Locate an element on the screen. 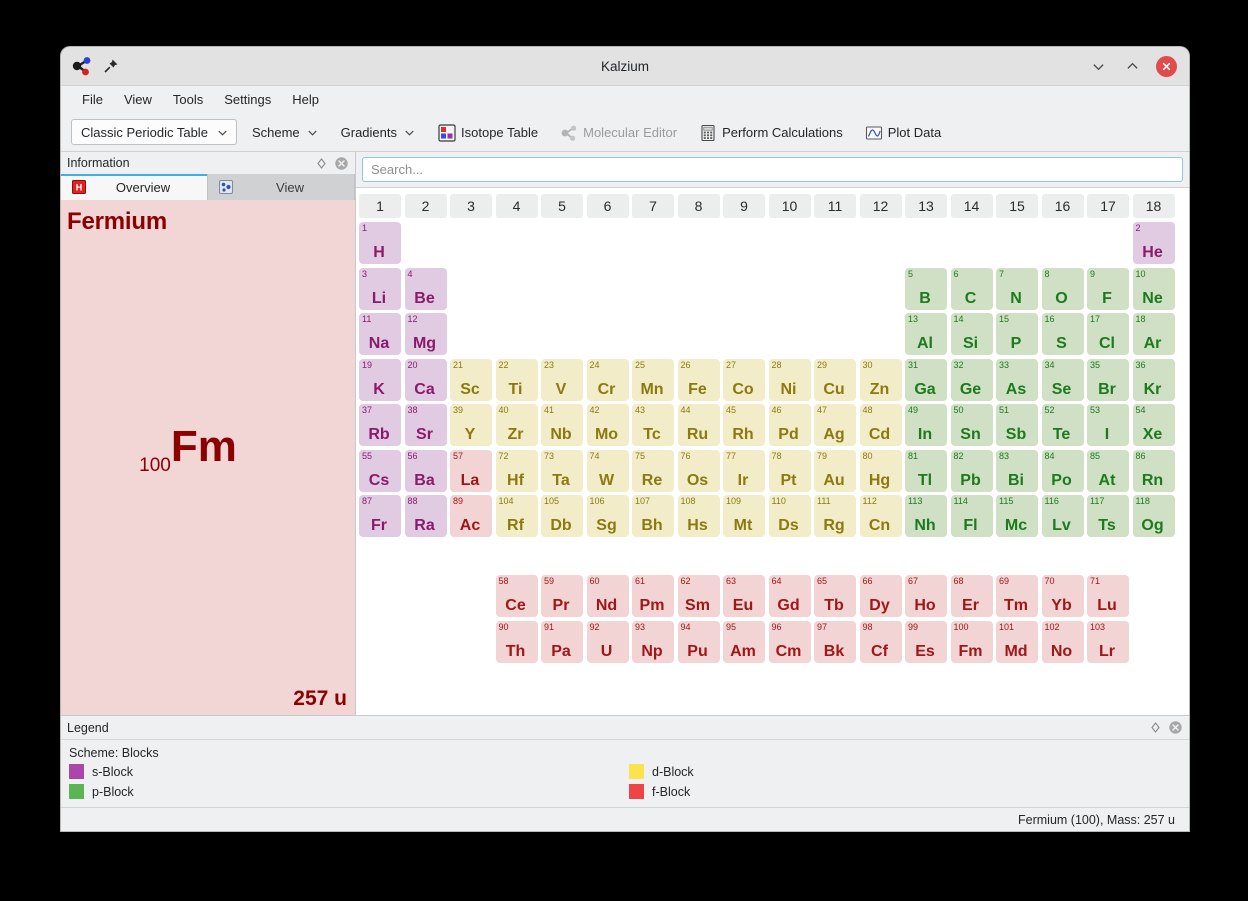  search-input is located at coordinates (772, 169).